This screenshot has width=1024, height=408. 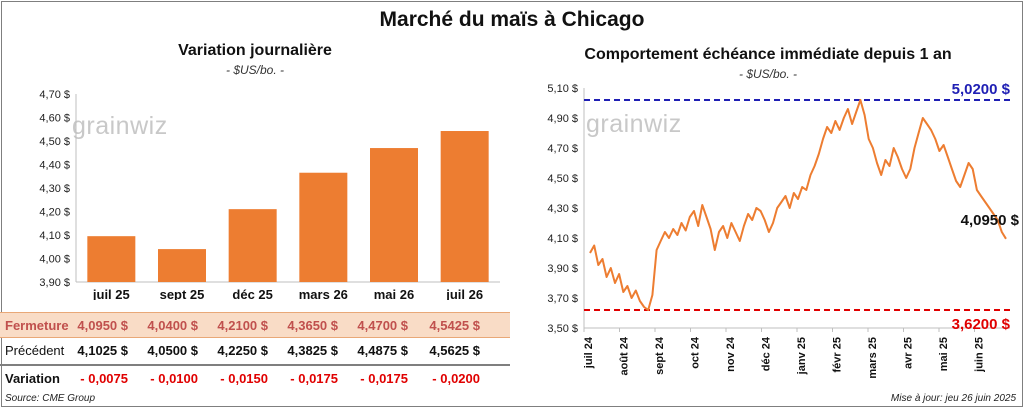 What do you see at coordinates (454, 325) in the screenshot?
I see `close-cell: 4,5425 $` at bounding box center [454, 325].